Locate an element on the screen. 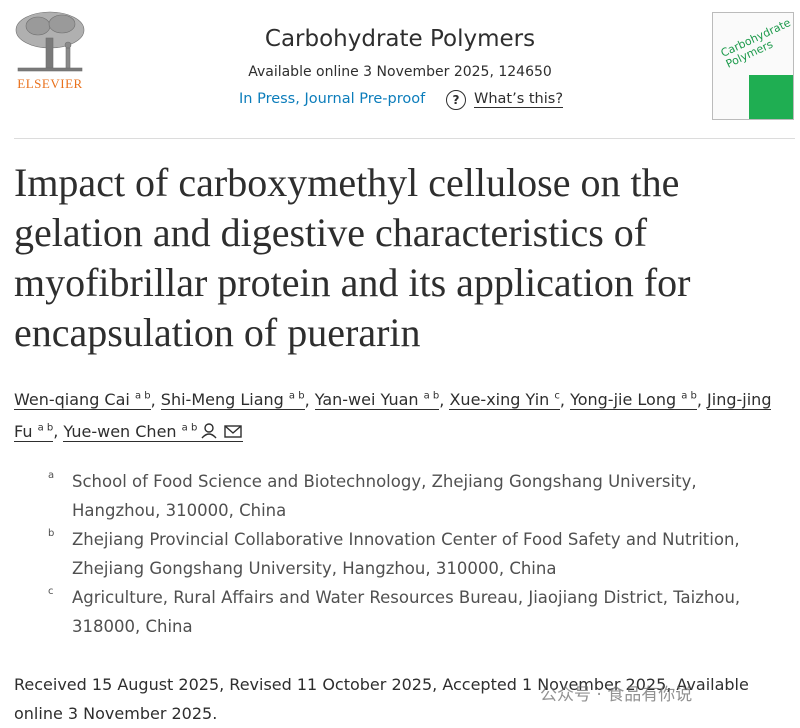 Image resolution: width=800 pixels, height=728 pixels. author-name: Yue-wen Chen is located at coordinates (120, 431).